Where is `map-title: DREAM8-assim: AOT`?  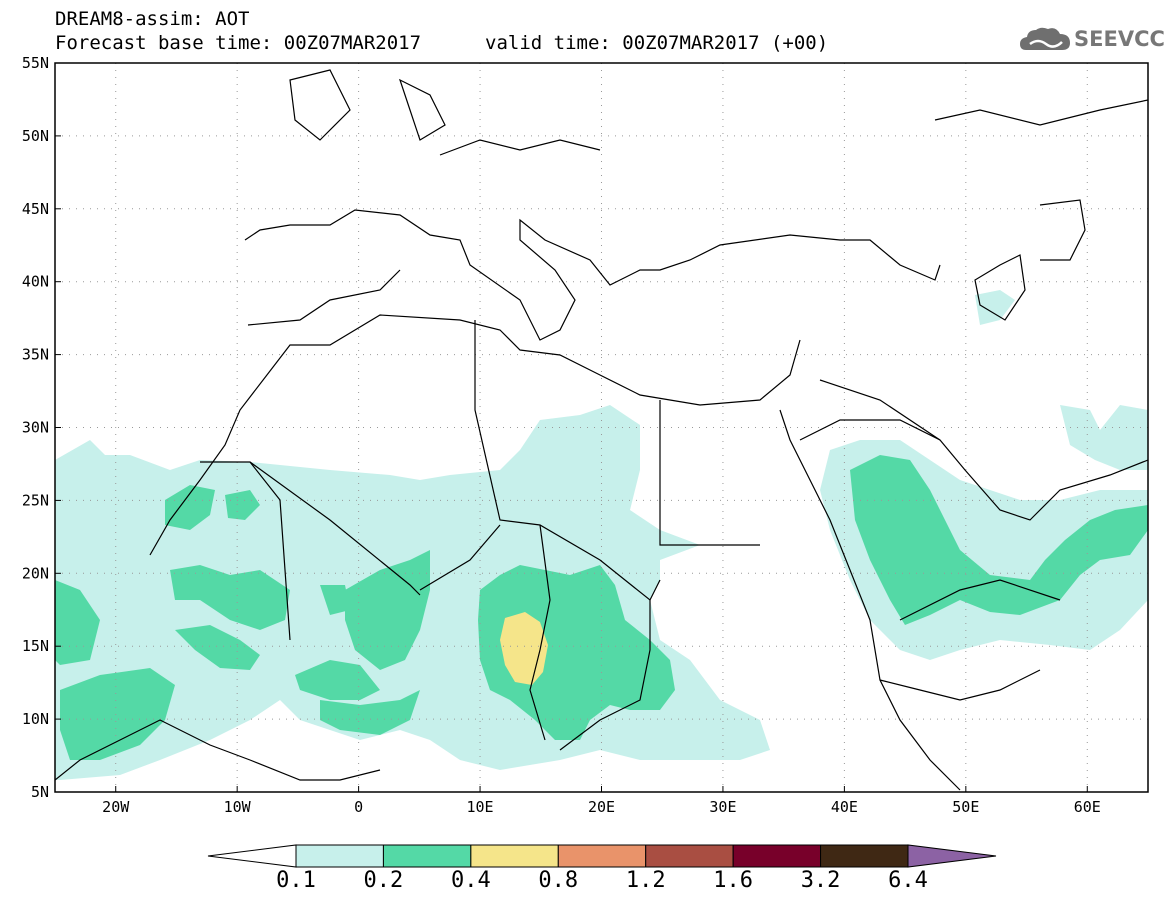 map-title: DREAM8-assim: AOT is located at coordinates (152, 19).